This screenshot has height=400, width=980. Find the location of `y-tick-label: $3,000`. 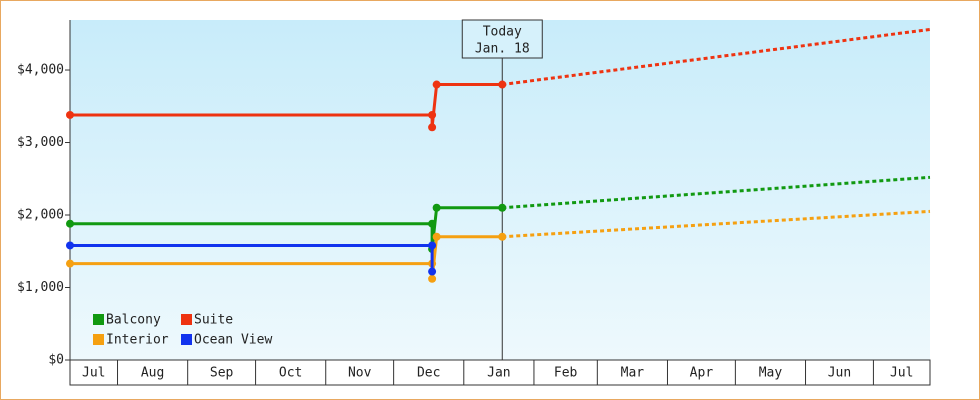

y-tick-label: $3,000 is located at coordinates (40, 142).